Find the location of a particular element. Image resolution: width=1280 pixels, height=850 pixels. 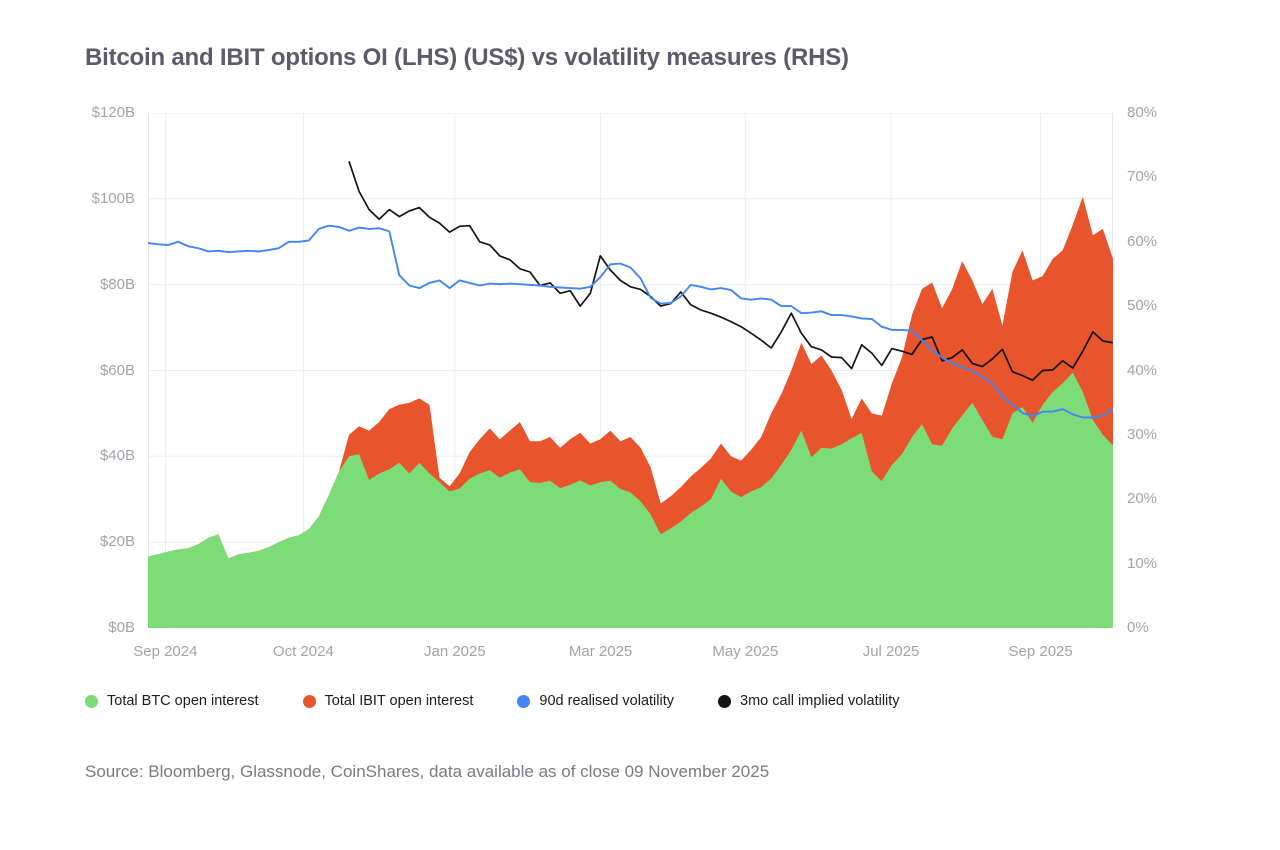

x-axis-tick: Sep 2024 is located at coordinates (165, 651).